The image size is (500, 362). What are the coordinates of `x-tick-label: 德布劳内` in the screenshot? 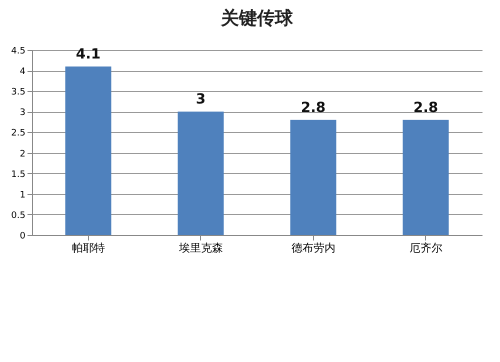 It's located at (313, 248).